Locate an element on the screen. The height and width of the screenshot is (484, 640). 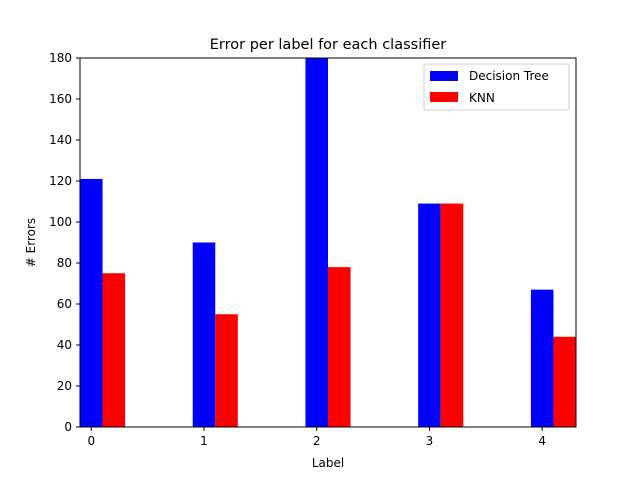
legend-label-decision-tree: Decision Tree is located at coordinates (509, 76).